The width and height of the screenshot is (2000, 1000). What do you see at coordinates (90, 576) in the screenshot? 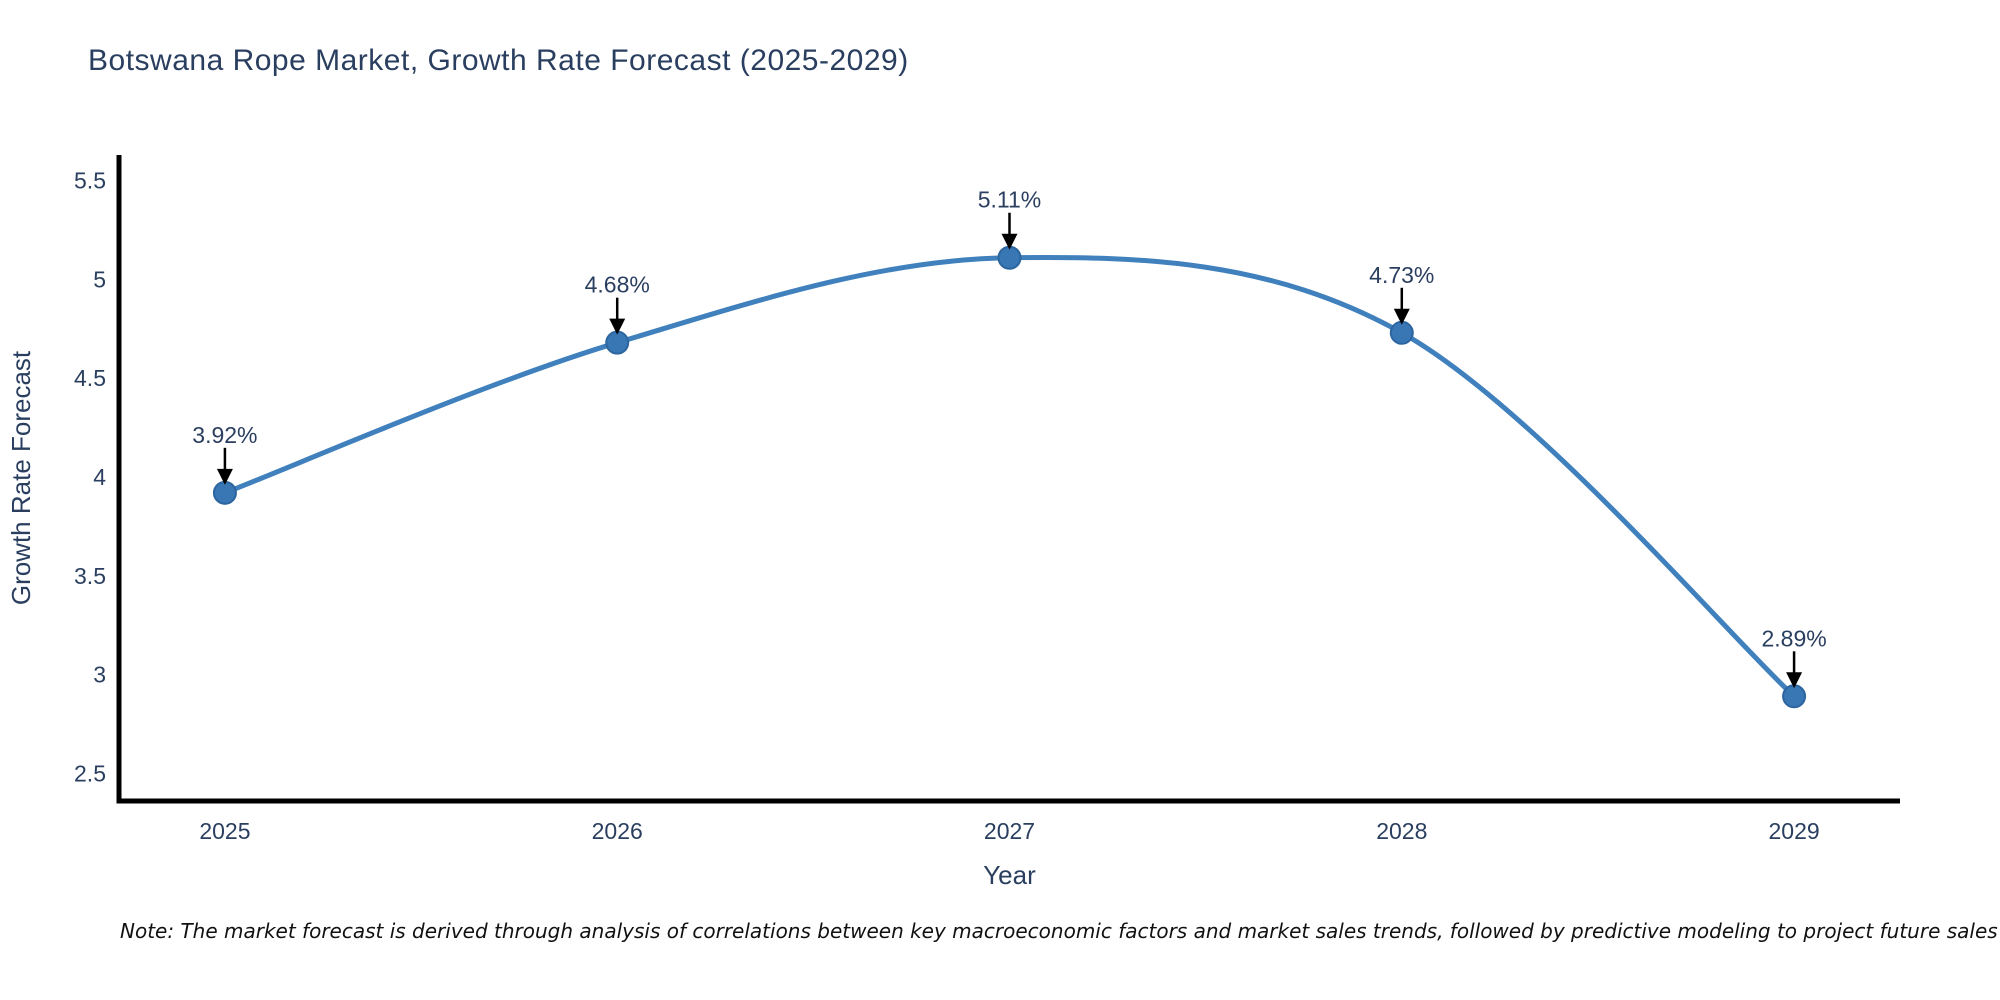
I see `y-tick-label: 3.5` at bounding box center [90, 576].